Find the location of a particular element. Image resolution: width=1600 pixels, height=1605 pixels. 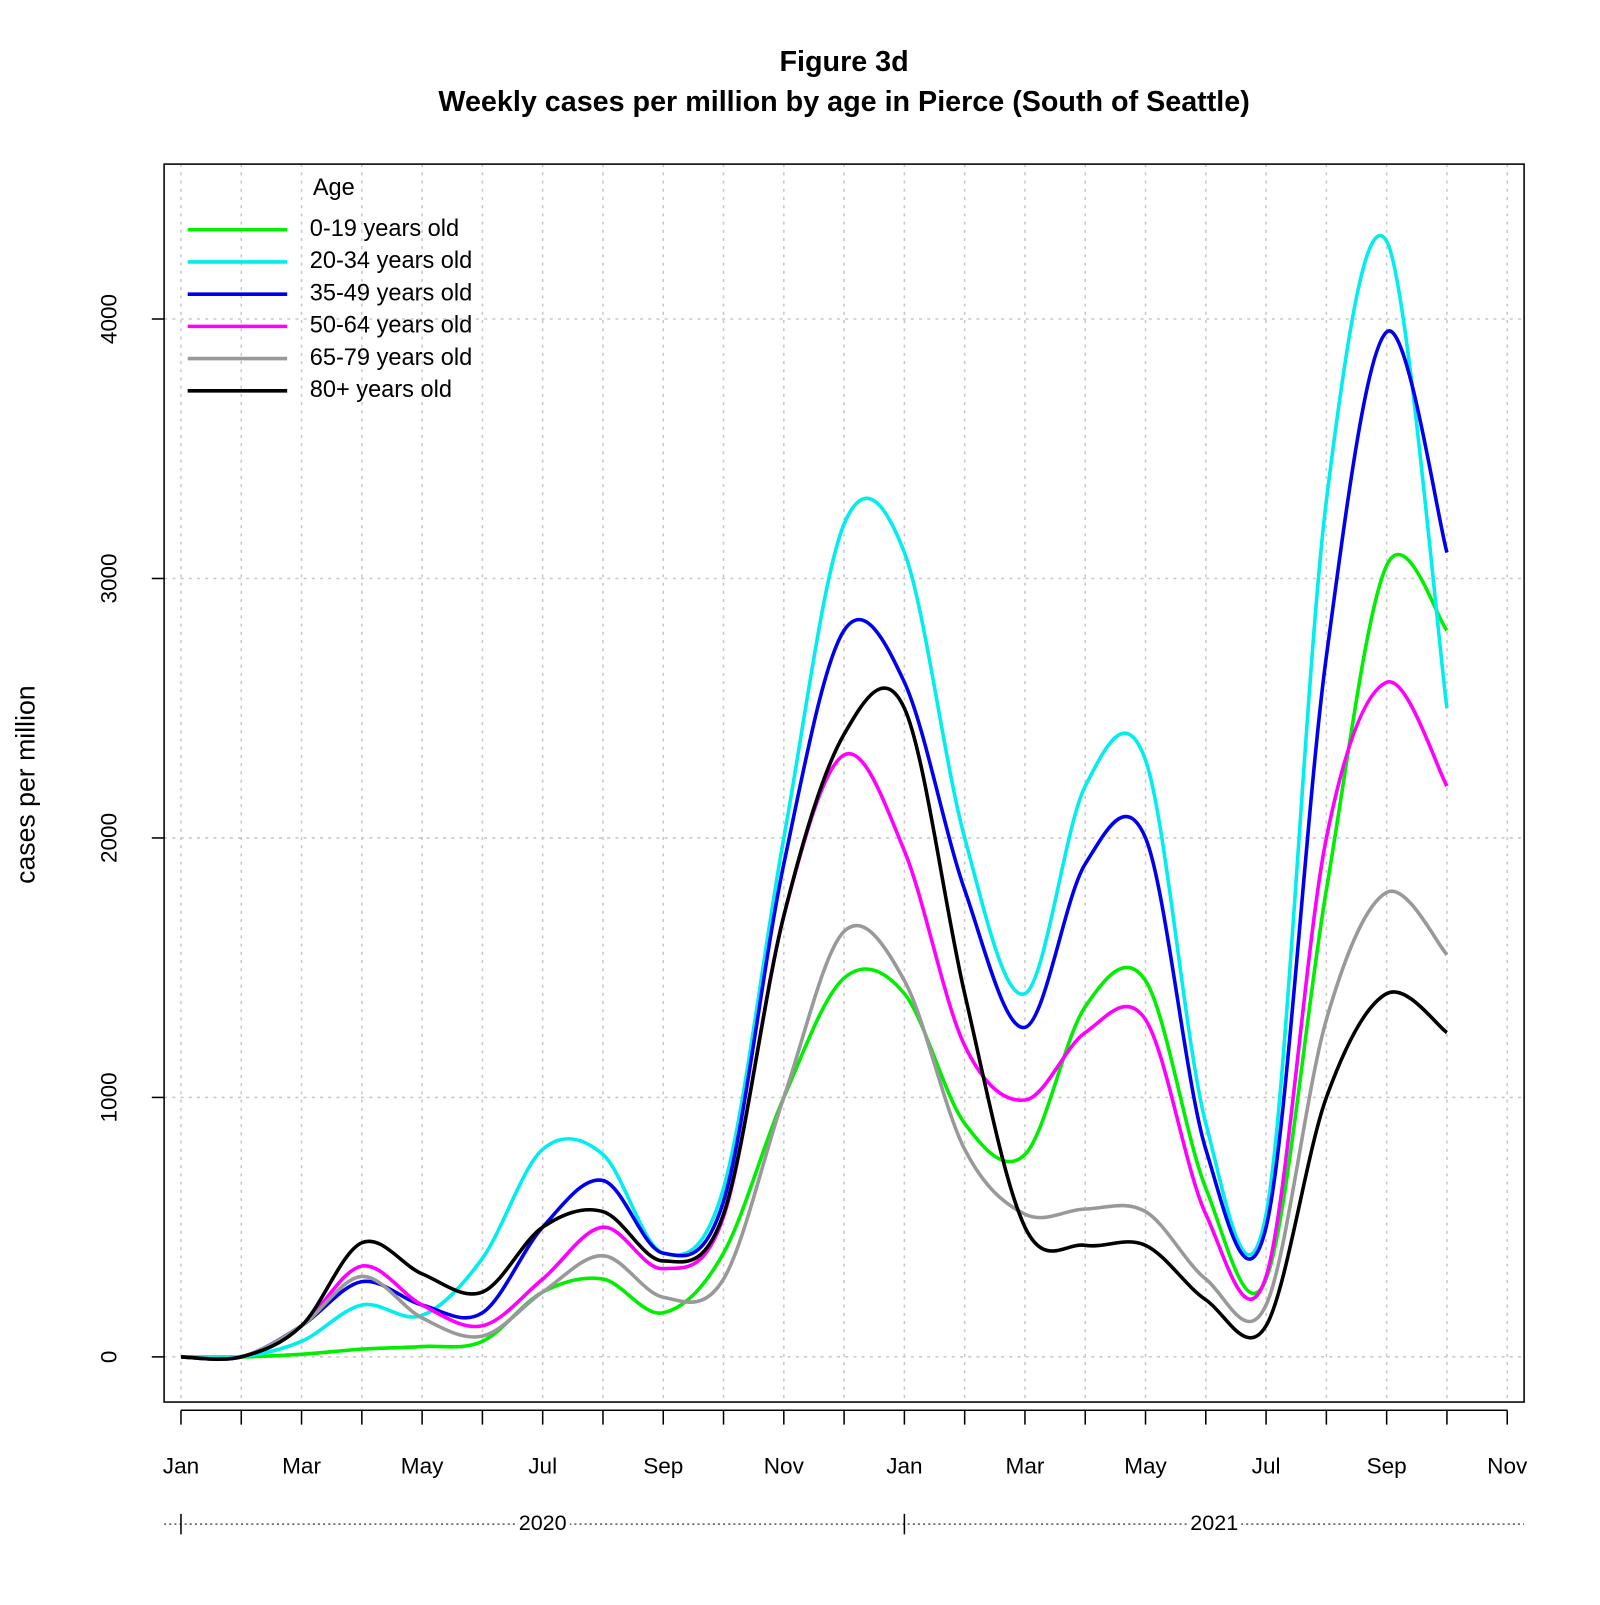

legend-title: Age is located at coordinates (334, 187).